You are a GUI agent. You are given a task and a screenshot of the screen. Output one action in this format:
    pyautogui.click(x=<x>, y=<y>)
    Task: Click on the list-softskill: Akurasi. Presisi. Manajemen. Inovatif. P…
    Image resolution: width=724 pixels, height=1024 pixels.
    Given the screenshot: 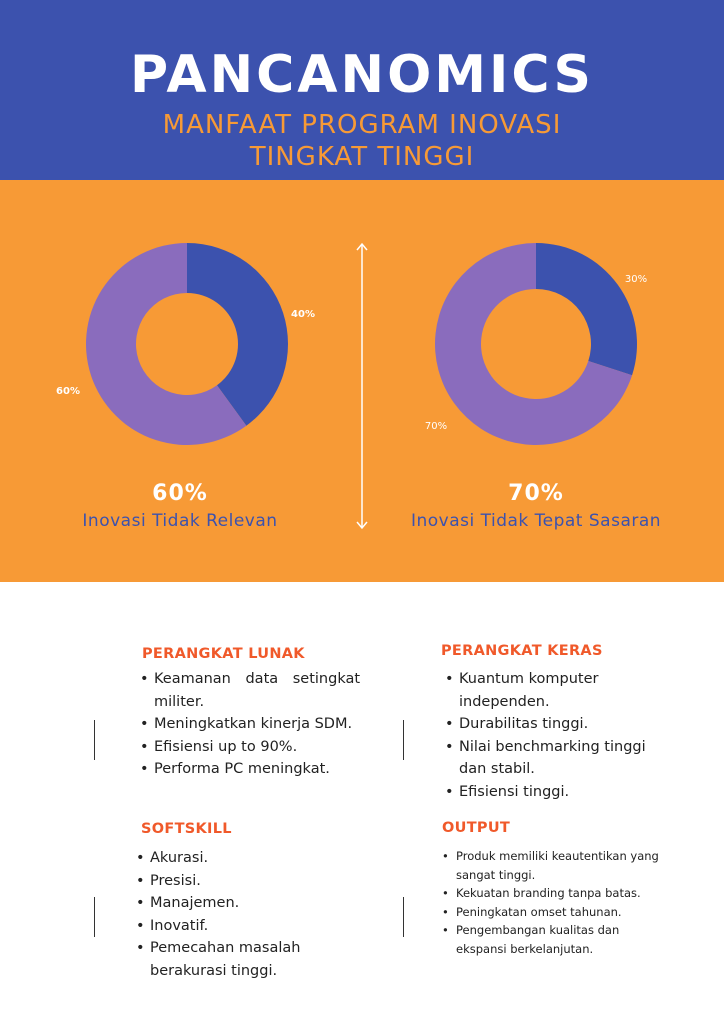 What is the action you would take?
    pyautogui.click(x=251, y=914)
    